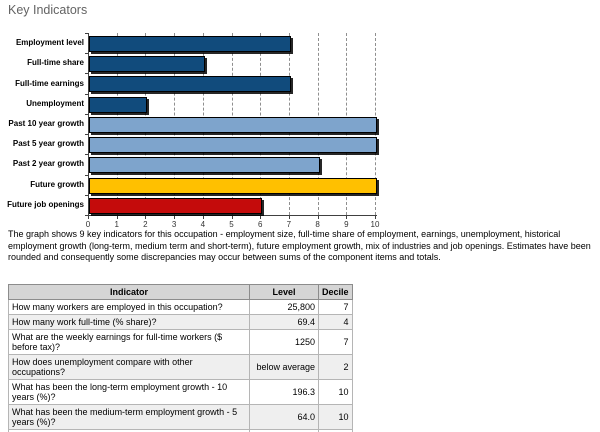 The width and height of the screenshot is (600, 432). What do you see at coordinates (45, 204) in the screenshot?
I see `category-label: Future job openings` at bounding box center [45, 204].